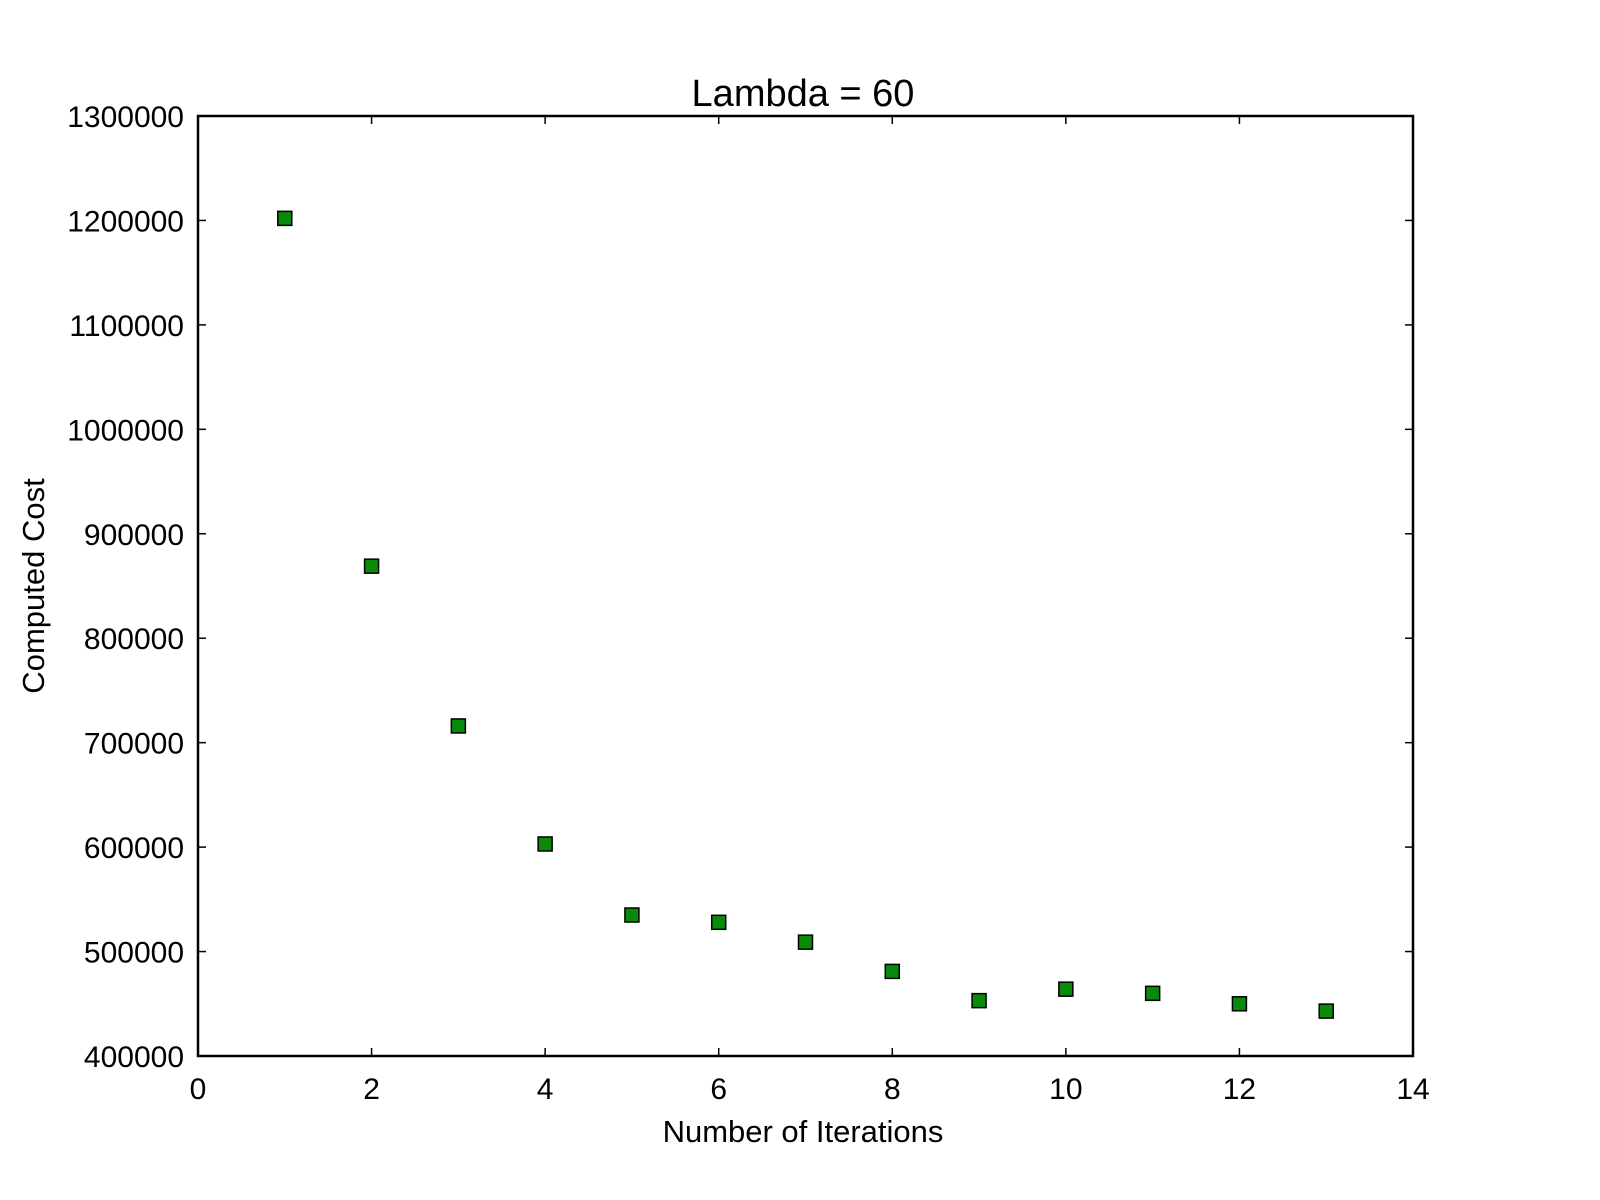 The image size is (1600, 1200). What do you see at coordinates (134, 953) in the screenshot?
I see `y-tick-label: 500000` at bounding box center [134, 953].